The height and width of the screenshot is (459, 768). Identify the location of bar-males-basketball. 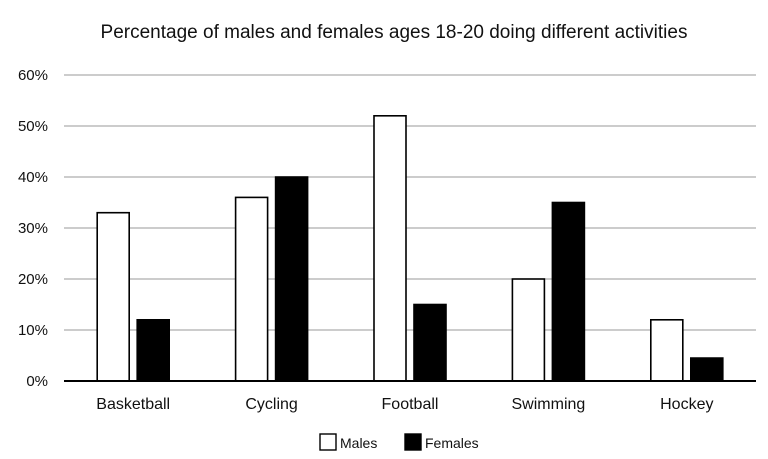
(113, 296).